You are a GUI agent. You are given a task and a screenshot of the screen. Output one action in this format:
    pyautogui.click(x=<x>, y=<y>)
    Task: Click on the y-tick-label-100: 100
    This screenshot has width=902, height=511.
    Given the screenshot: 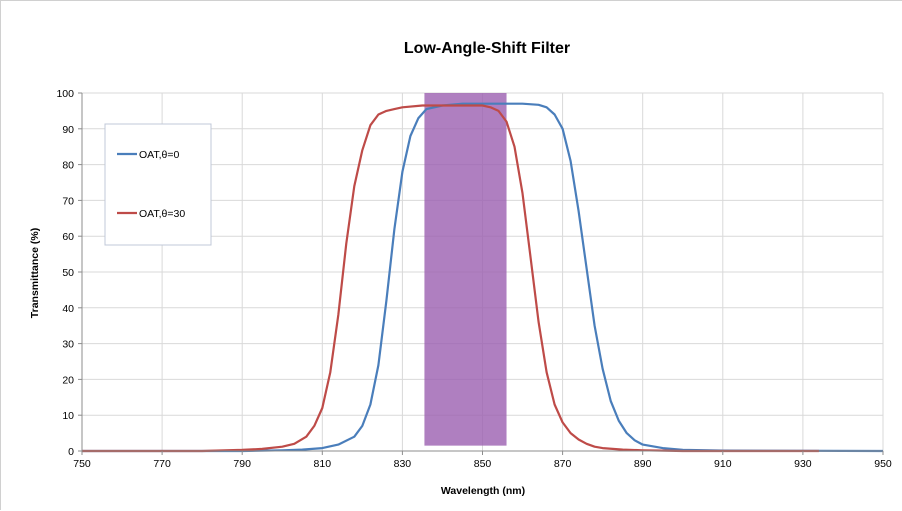 What is the action you would take?
    pyautogui.click(x=65, y=94)
    